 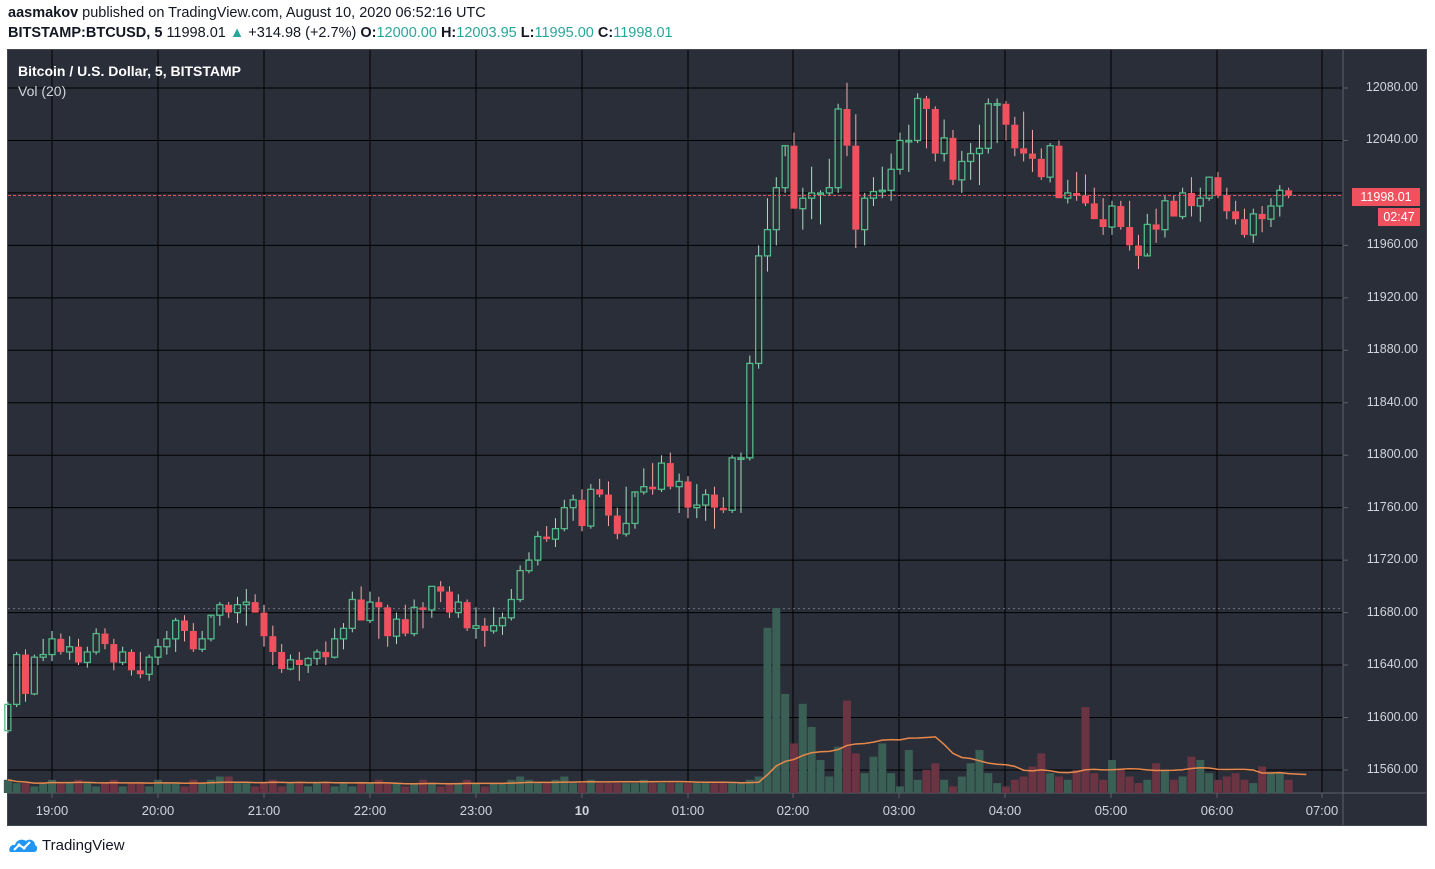 I want to click on legend-volume: Vol (20), so click(x=42, y=91).